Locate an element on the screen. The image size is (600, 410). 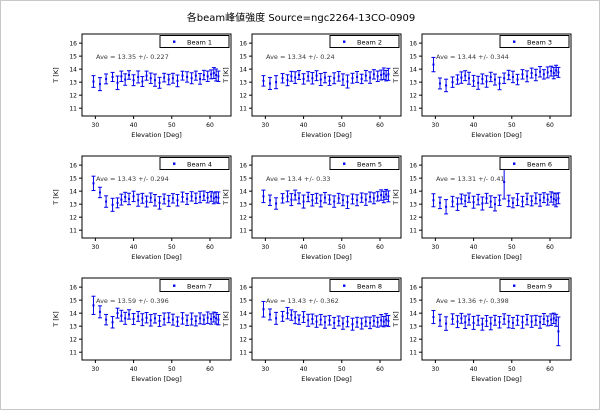
errorbar-series is located at coordinates (496, 328).